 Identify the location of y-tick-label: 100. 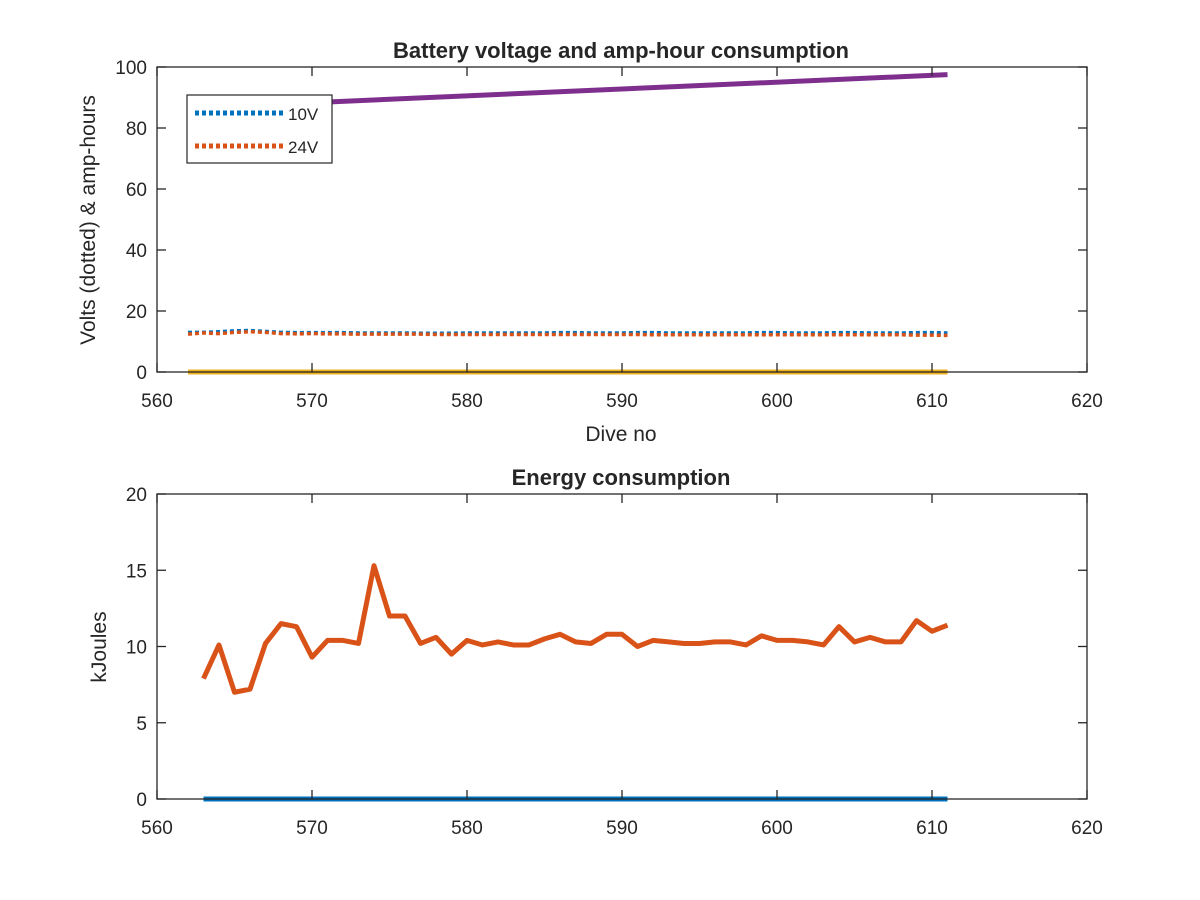
(131, 68).